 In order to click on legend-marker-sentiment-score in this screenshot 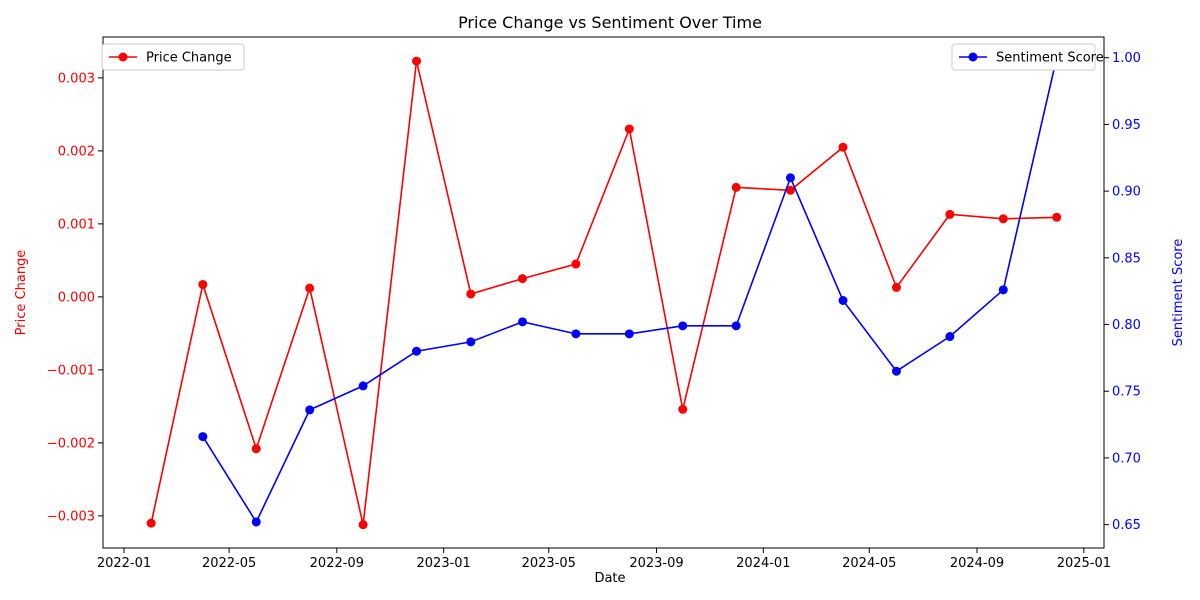, I will do `click(973, 57)`.